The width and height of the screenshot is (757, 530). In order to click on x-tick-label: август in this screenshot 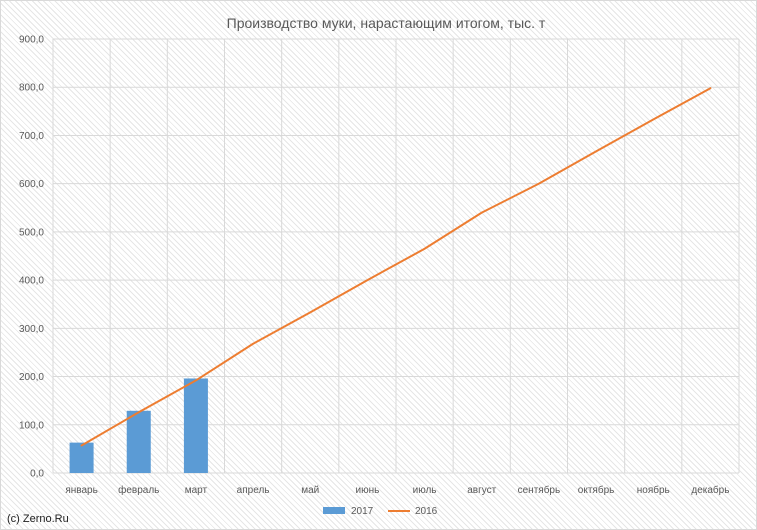, I will do `click(481, 490)`.